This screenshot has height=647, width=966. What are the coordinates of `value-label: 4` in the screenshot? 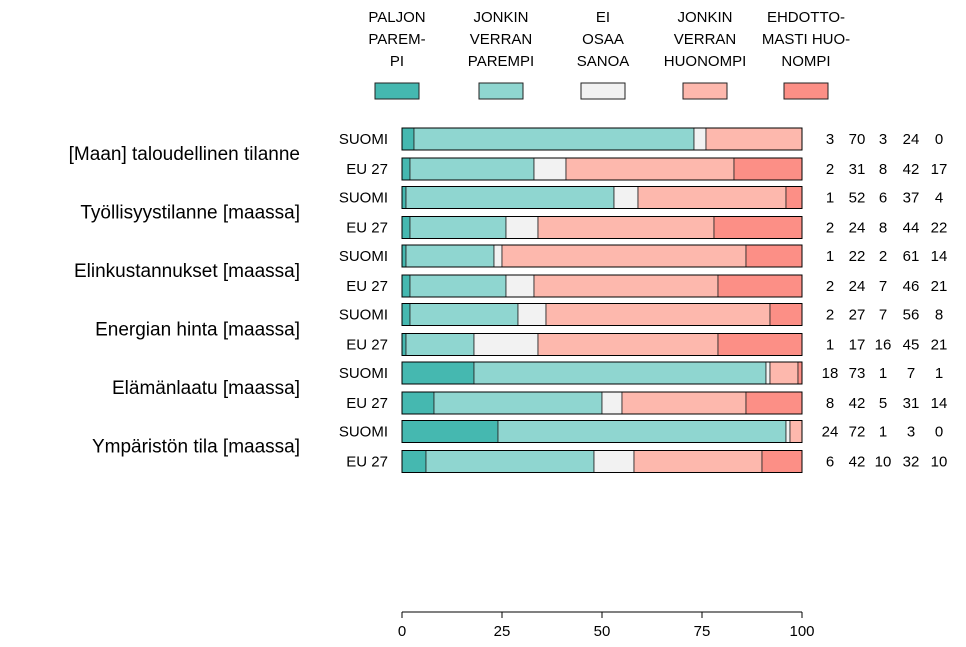 It's located at (939, 198).